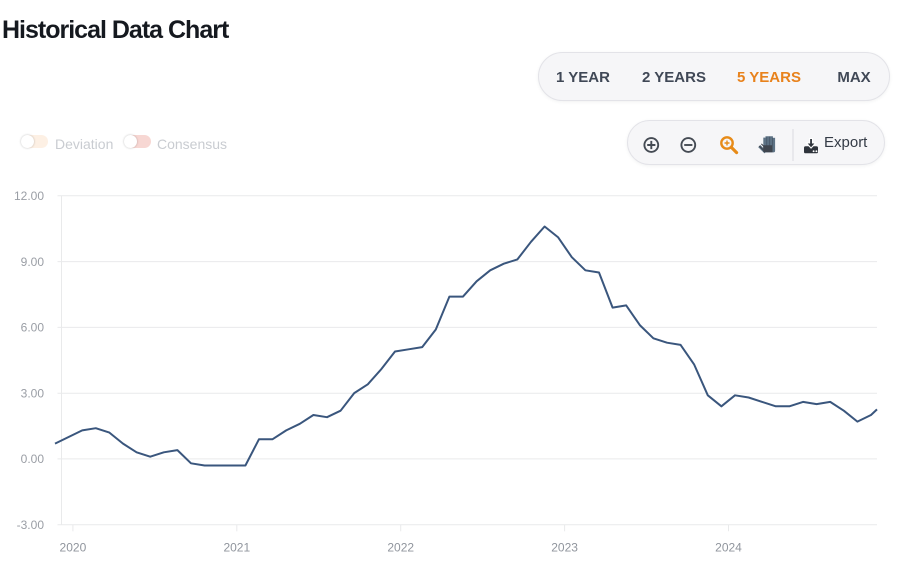  I want to click on svg-text: 12.00, so click(29, 196).